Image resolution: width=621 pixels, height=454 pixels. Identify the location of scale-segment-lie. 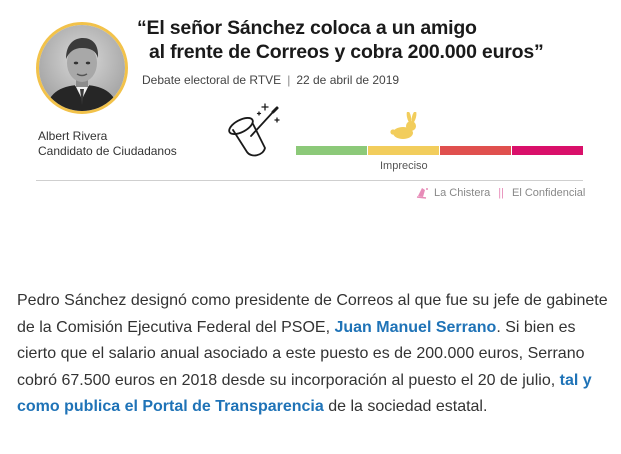
(547, 150).